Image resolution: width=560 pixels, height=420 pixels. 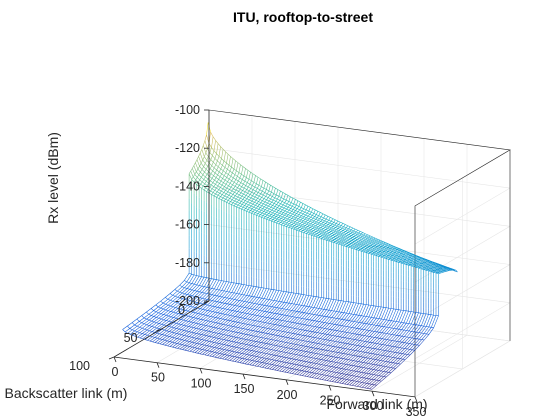 I want to click on x-tick-label: 50, so click(x=158, y=378).